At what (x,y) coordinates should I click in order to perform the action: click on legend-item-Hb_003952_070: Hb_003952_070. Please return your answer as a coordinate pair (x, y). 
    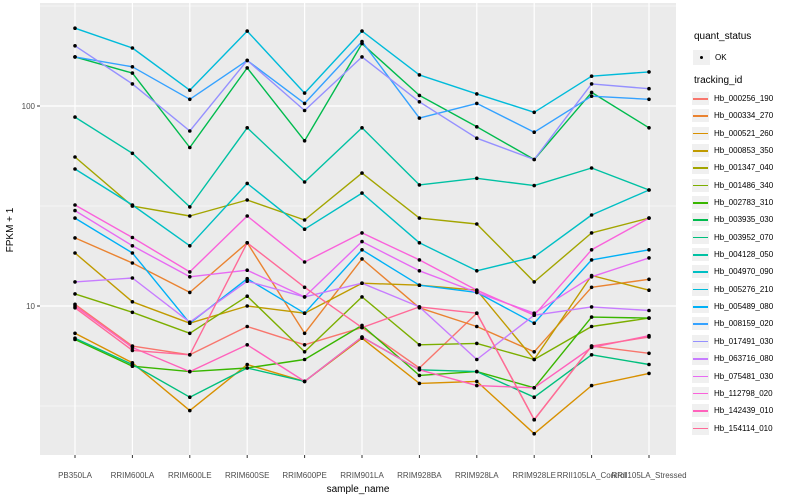
    Looking at the image, I should click on (732, 237).